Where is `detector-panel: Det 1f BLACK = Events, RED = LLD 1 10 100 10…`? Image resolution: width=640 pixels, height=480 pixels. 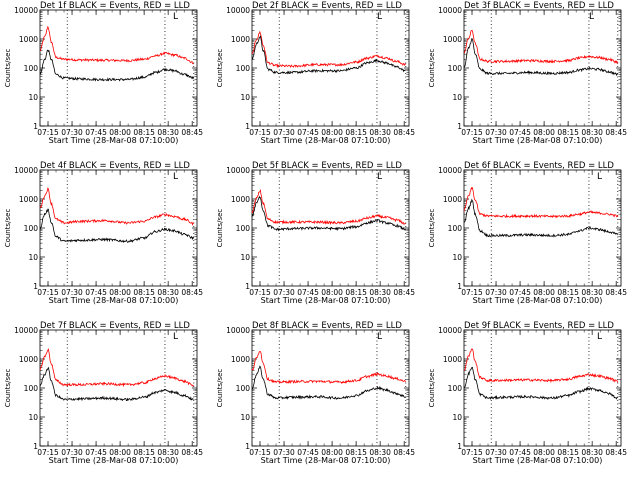 detector-panel: Det 1f BLACK = Events, RED = LLD 1 10 100 10… is located at coordinates (103, 73).